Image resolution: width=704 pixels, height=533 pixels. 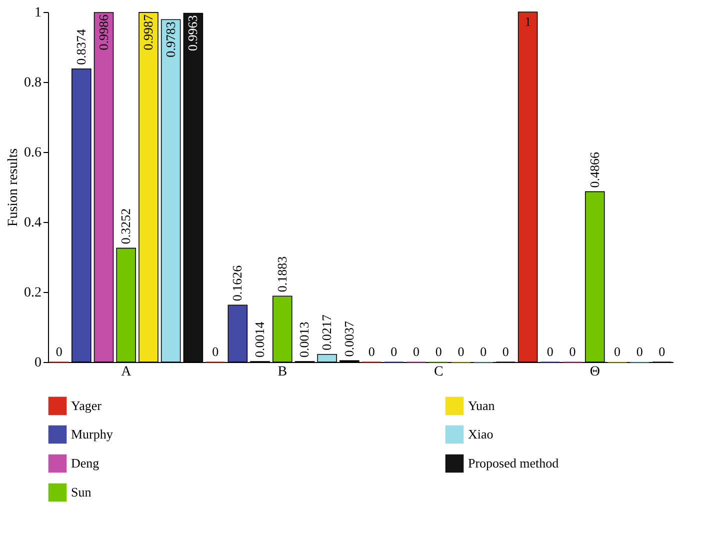 I want to click on y-axis-title: Fusion results, so click(x=13, y=187).